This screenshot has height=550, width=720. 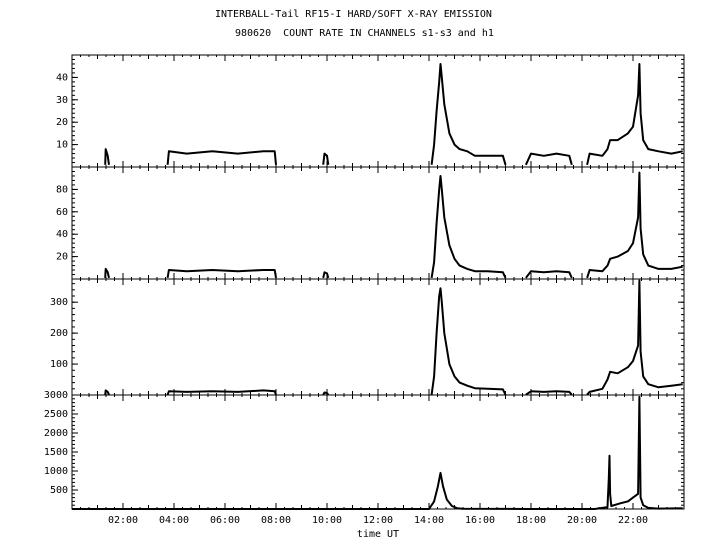 I want to click on y-tick-label: 2000, so click(x=56, y=433).